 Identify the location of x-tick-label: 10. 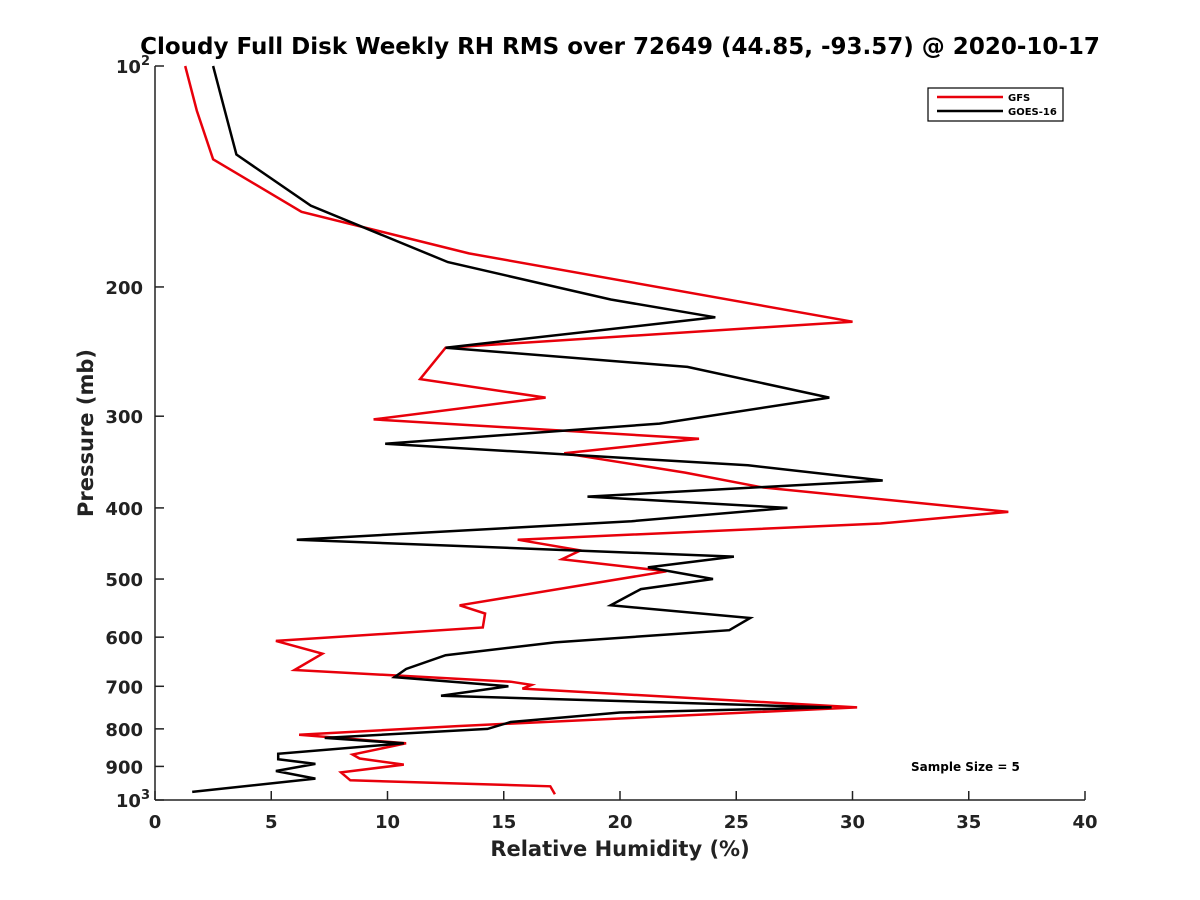
(387, 822).